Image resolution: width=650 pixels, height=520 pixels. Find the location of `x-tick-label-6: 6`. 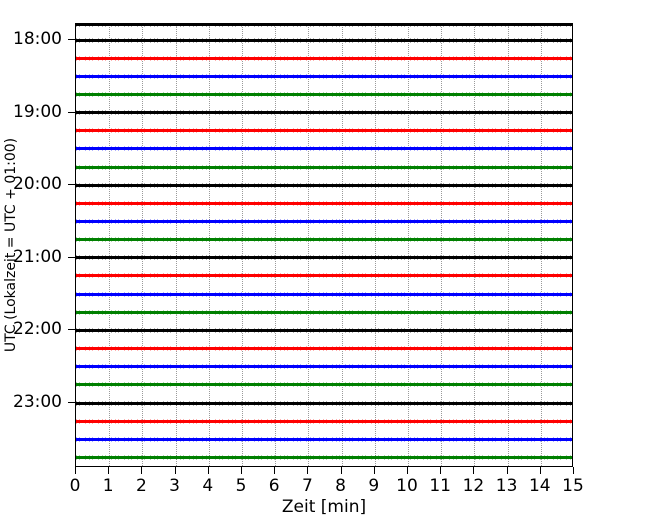

x-tick-label-6: 6 is located at coordinates (274, 486).